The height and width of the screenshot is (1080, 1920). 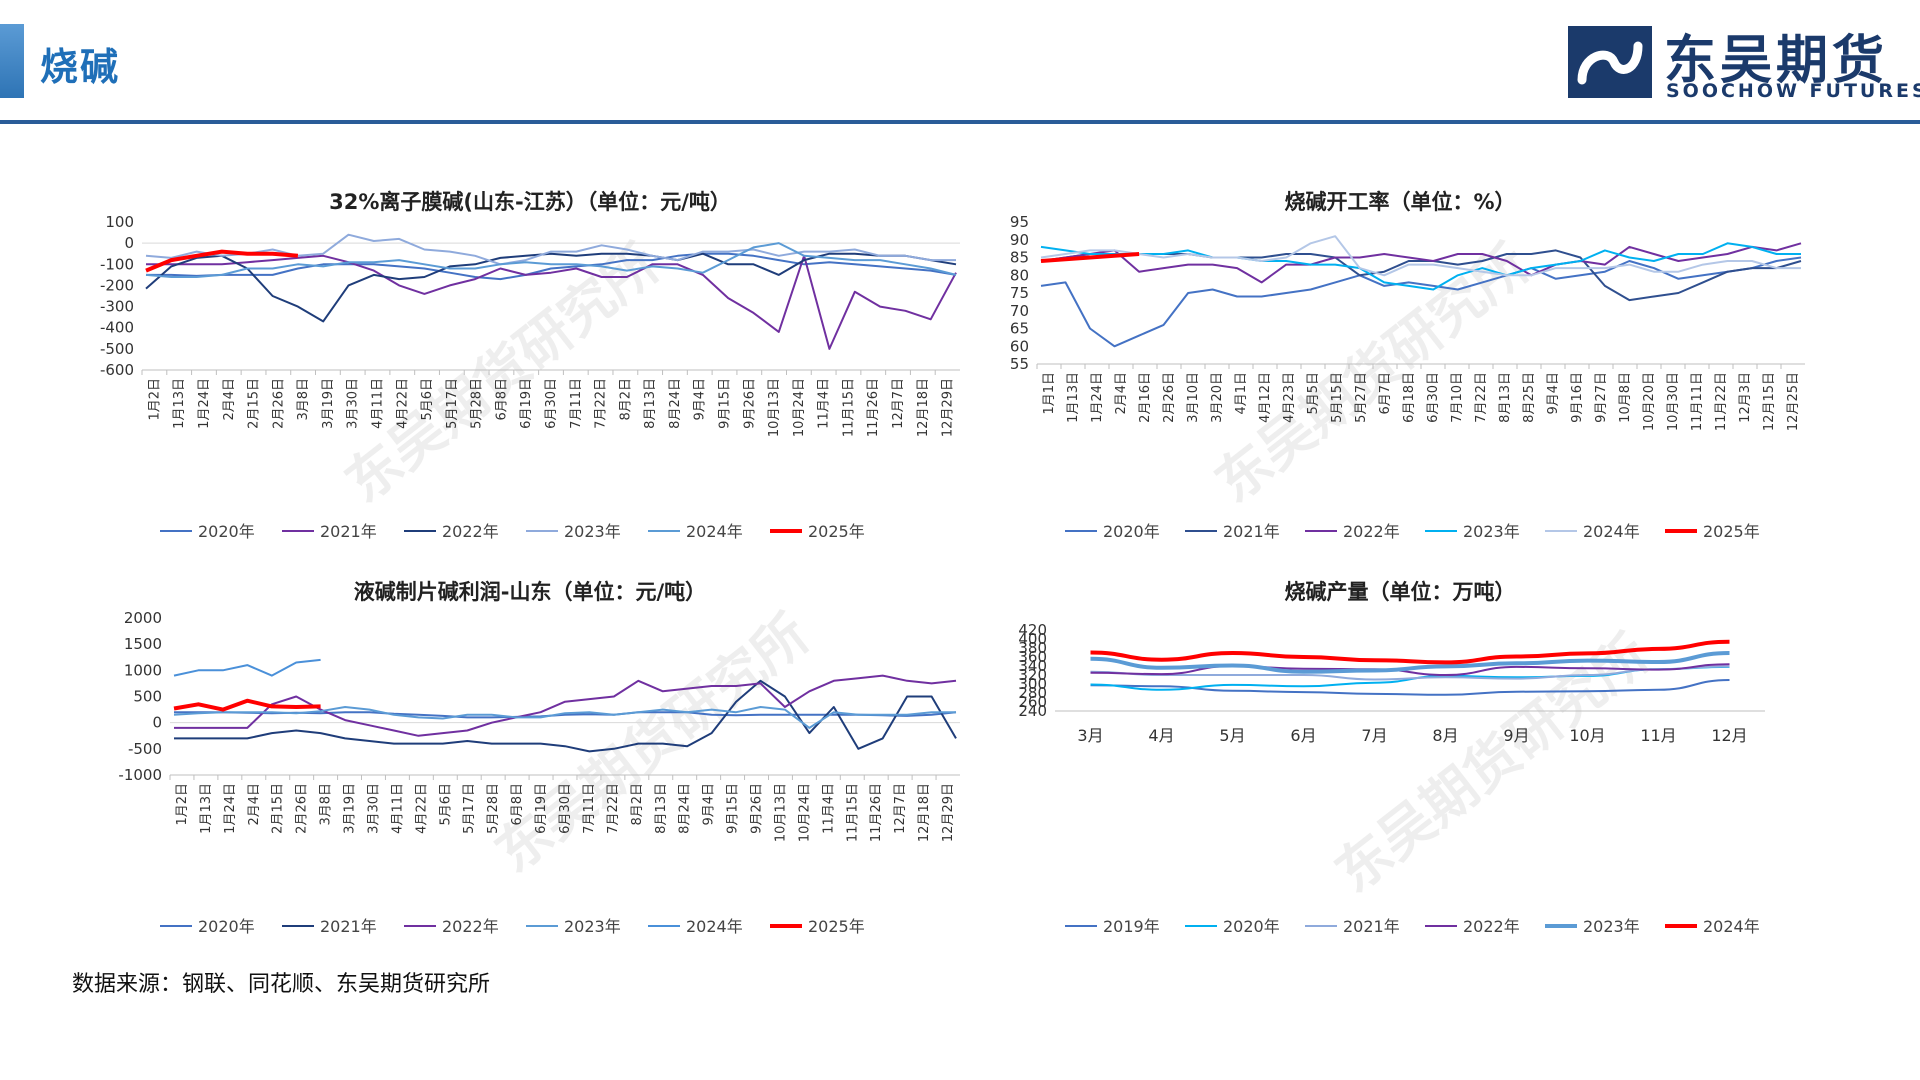 What do you see at coordinates (876, 812) in the screenshot?
I see `x-tick-label: 11月26日` at bounding box center [876, 812].